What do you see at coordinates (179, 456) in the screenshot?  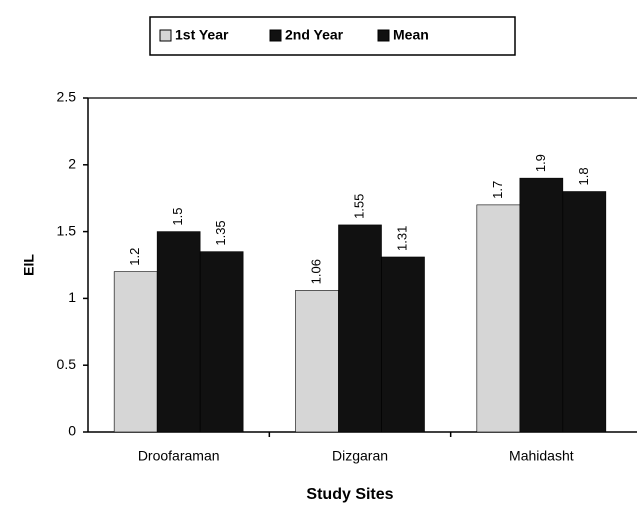 I see `x-tick-label: Droofaraman` at bounding box center [179, 456].